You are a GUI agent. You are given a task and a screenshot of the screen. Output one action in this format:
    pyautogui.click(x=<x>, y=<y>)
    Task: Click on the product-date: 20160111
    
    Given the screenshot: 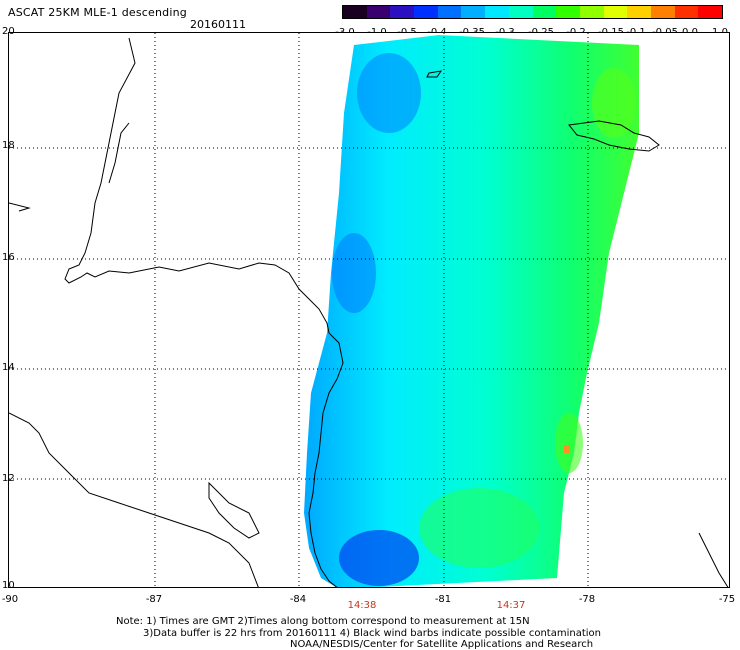 What is the action you would take?
    pyautogui.click(x=218, y=24)
    